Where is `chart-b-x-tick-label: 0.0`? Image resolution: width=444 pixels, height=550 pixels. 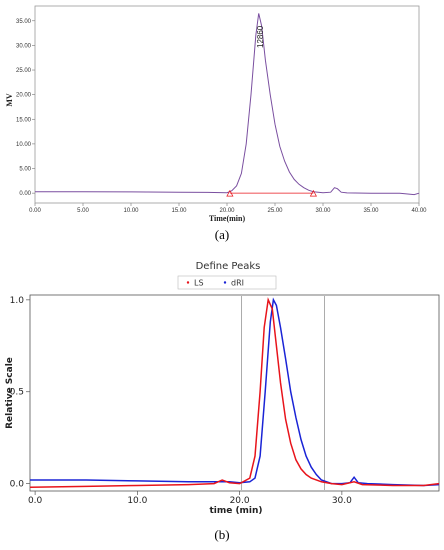 chart-b-x-tick-label: 0.0 is located at coordinates (35, 501).